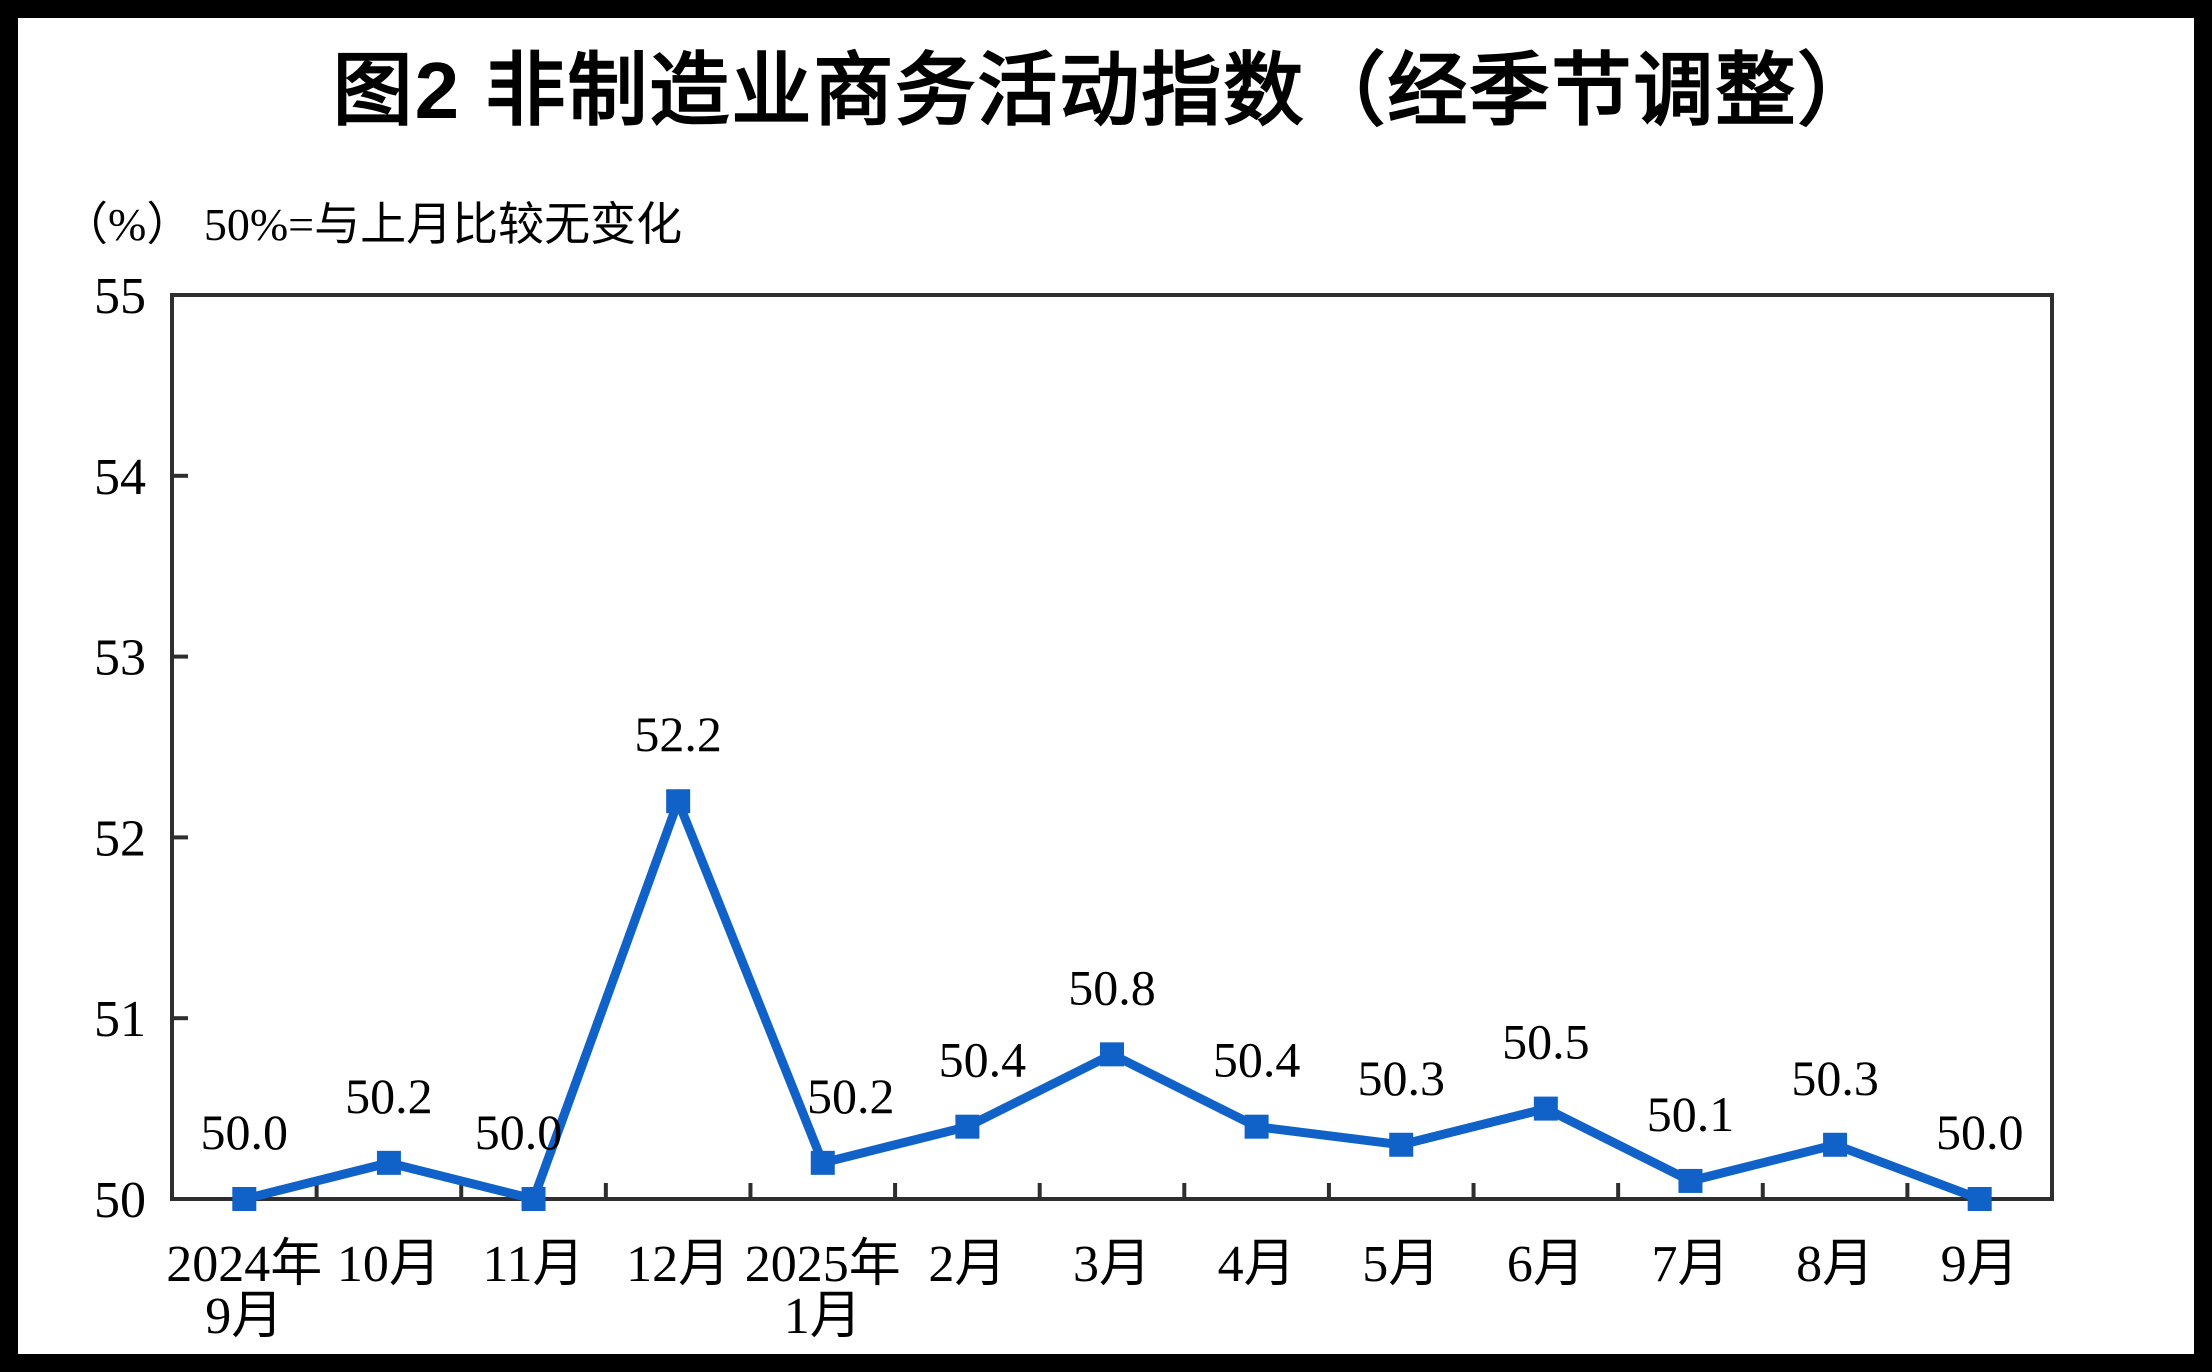 This screenshot has width=2212, height=1372. I want to click on y-axis-label: 50, so click(120, 1200).